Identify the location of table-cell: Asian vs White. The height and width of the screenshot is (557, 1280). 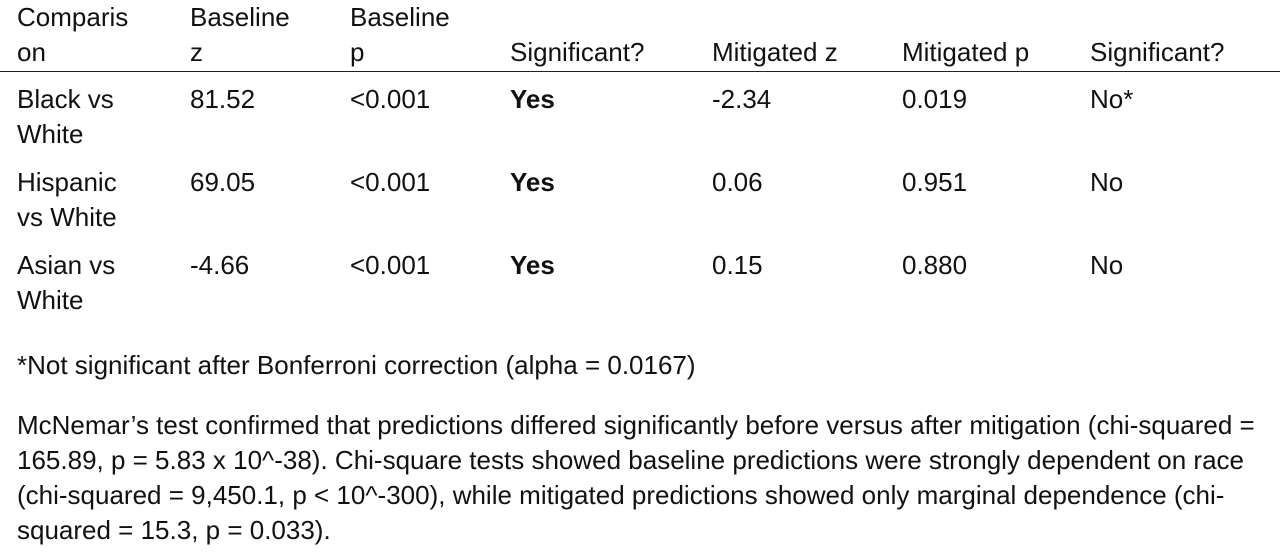
(103, 279).